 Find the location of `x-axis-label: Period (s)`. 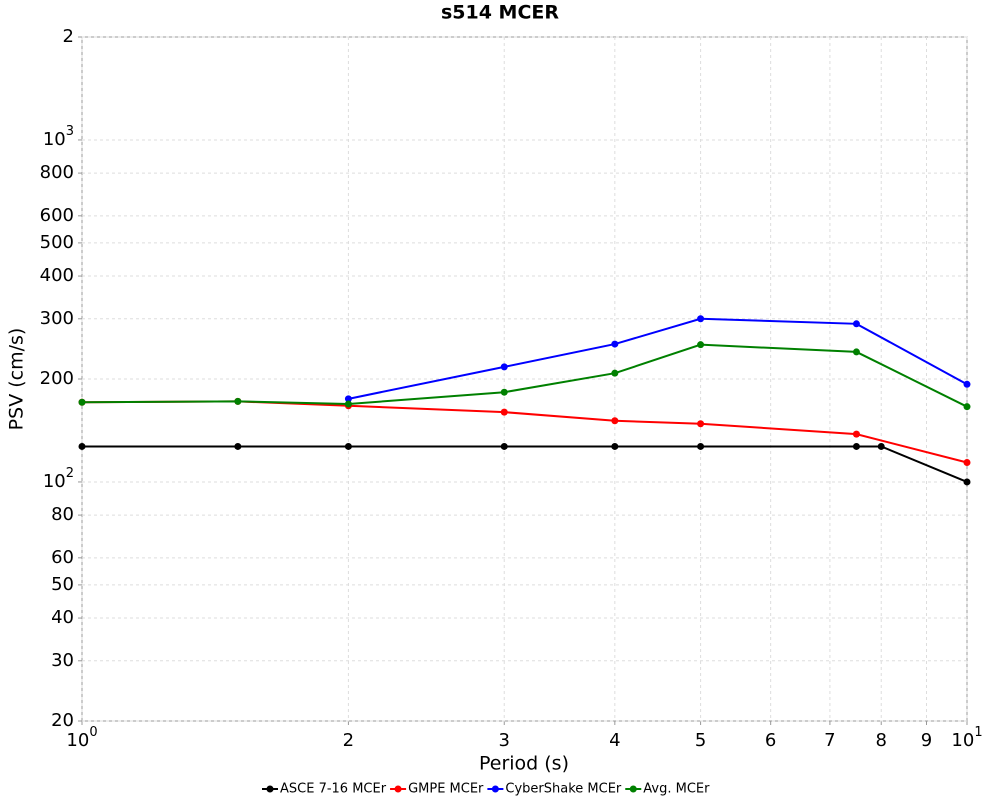

x-axis-label: Period (s) is located at coordinates (524, 764).